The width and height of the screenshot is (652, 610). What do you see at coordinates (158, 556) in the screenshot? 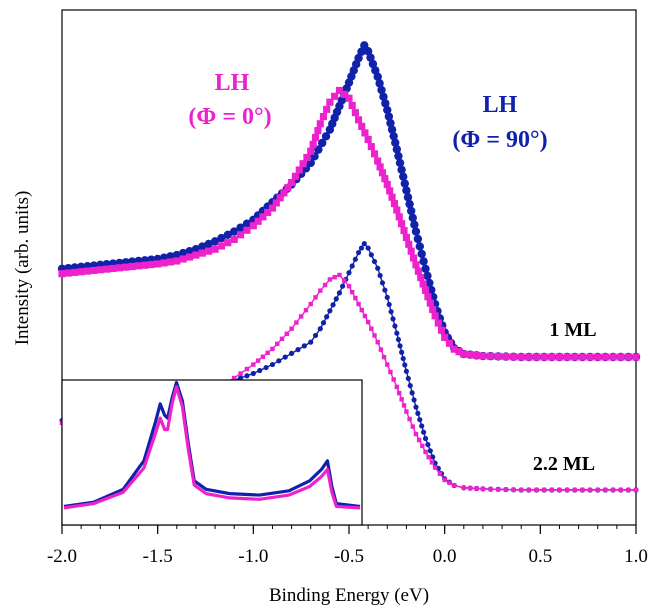
I see `x-tick-label-1: -1.5` at bounding box center [158, 556].